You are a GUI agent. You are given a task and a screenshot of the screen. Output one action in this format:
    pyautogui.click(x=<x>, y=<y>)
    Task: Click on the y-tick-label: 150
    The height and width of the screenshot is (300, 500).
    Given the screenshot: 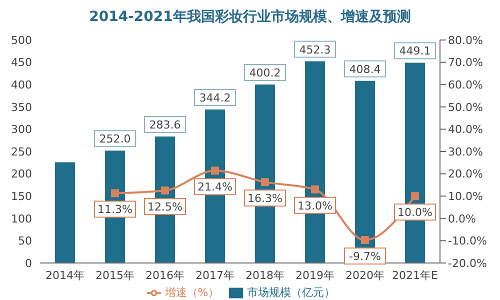 What is the action you would take?
    pyautogui.click(x=21, y=197)
    